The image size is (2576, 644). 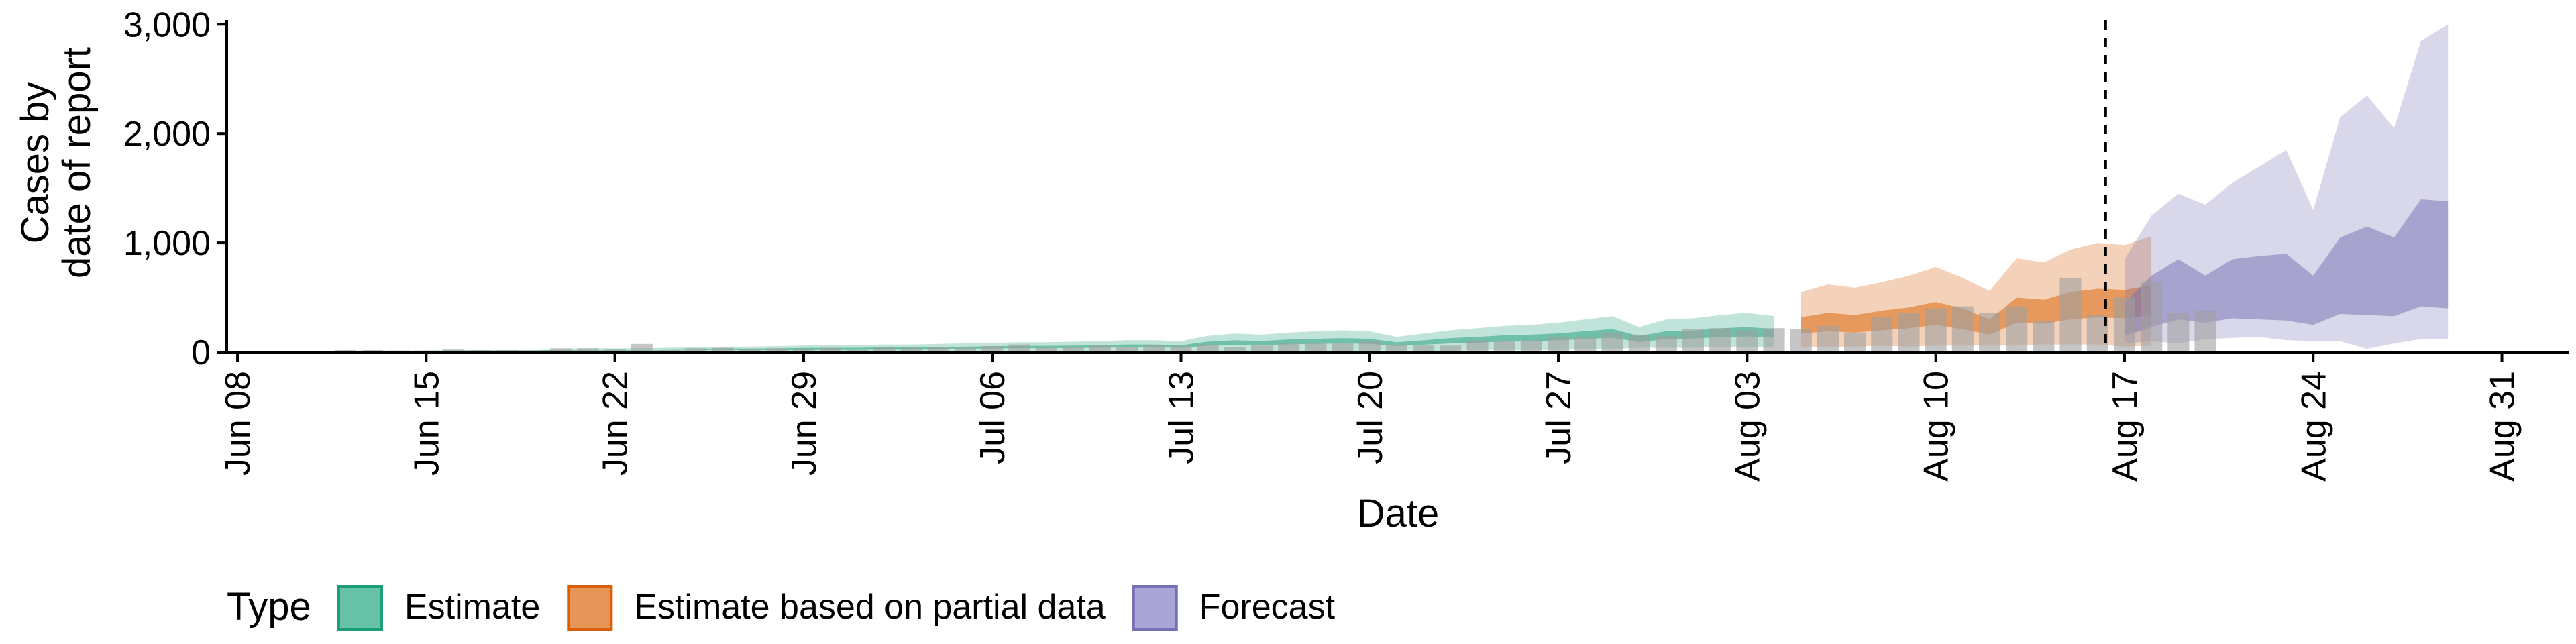 I want to click on y-tick-label: 2,000, so click(x=167, y=134).